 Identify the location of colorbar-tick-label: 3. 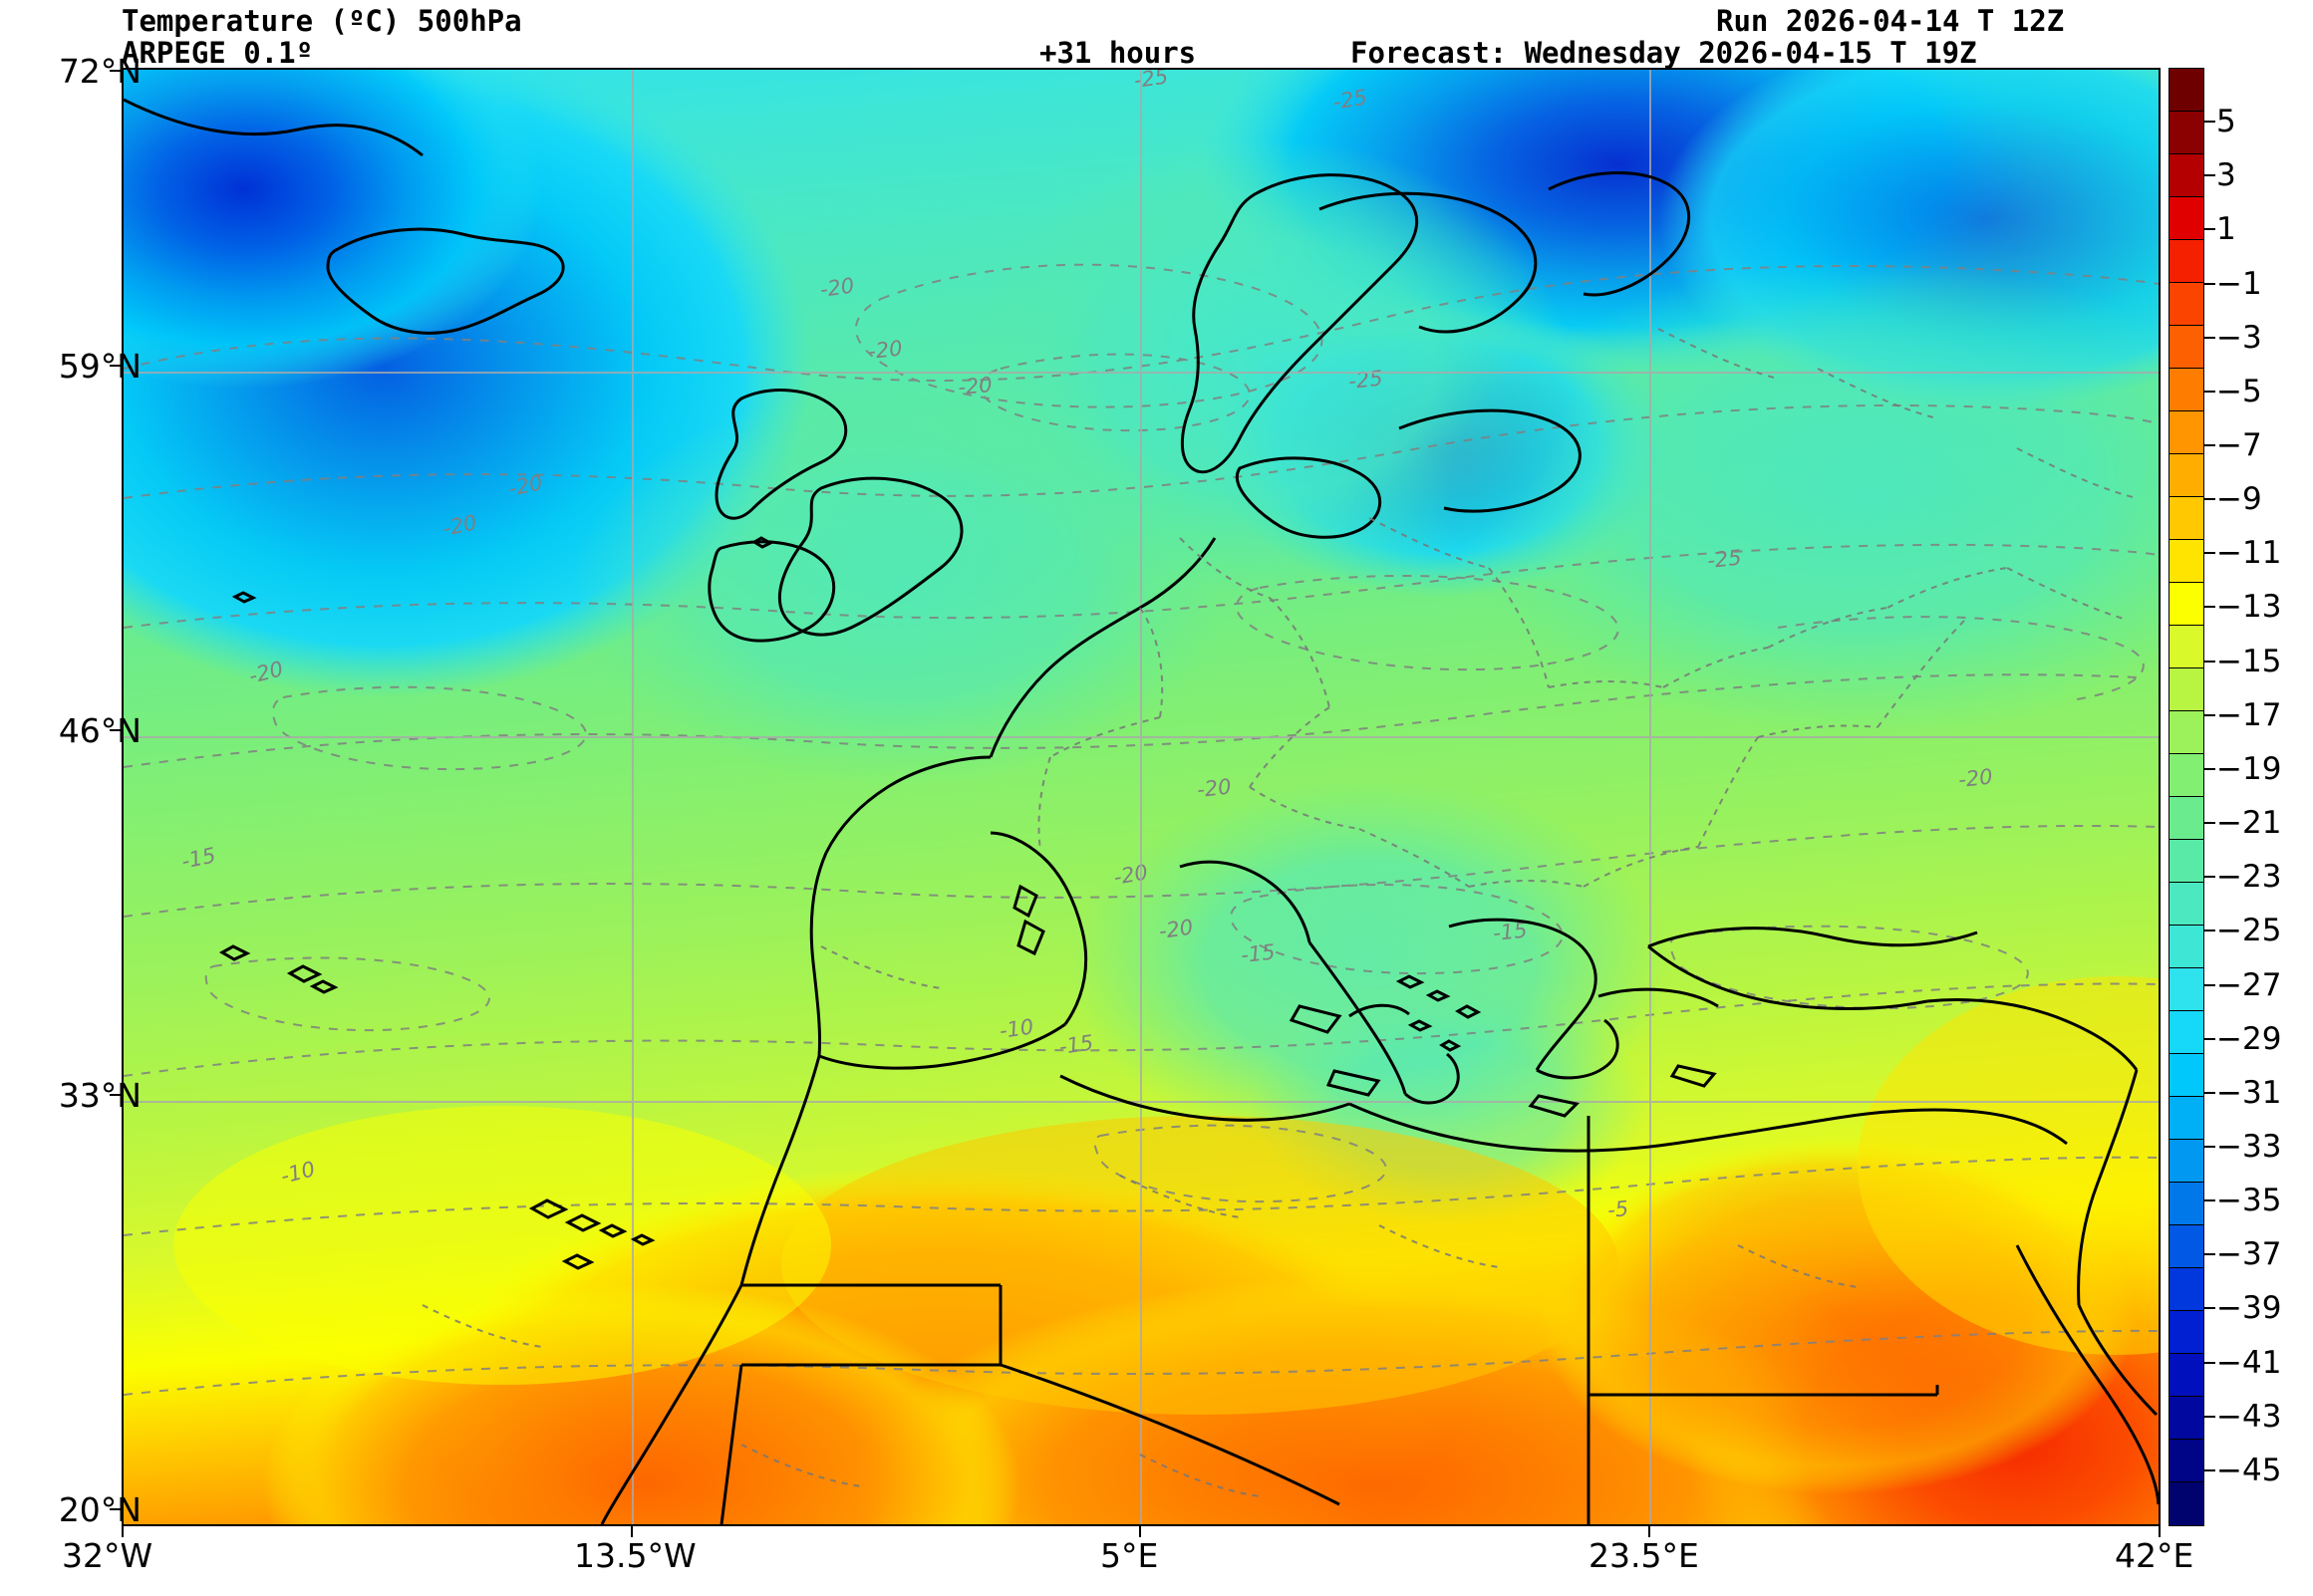
(2226, 175).